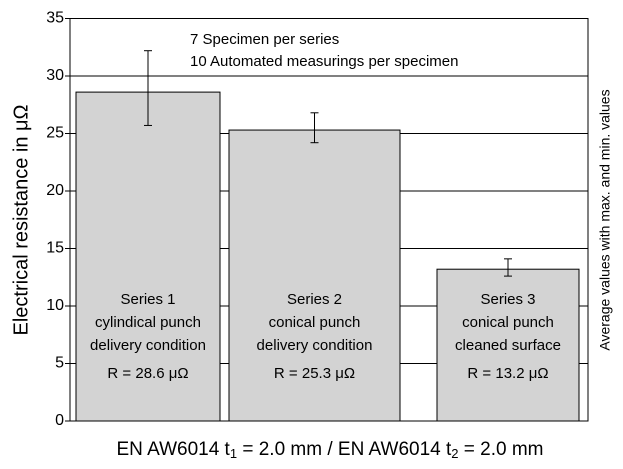 This screenshot has width=623, height=469. What do you see at coordinates (507, 373) in the screenshot?
I see `value-label: R = 13.2 μΩ` at bounding box center [507, 373].